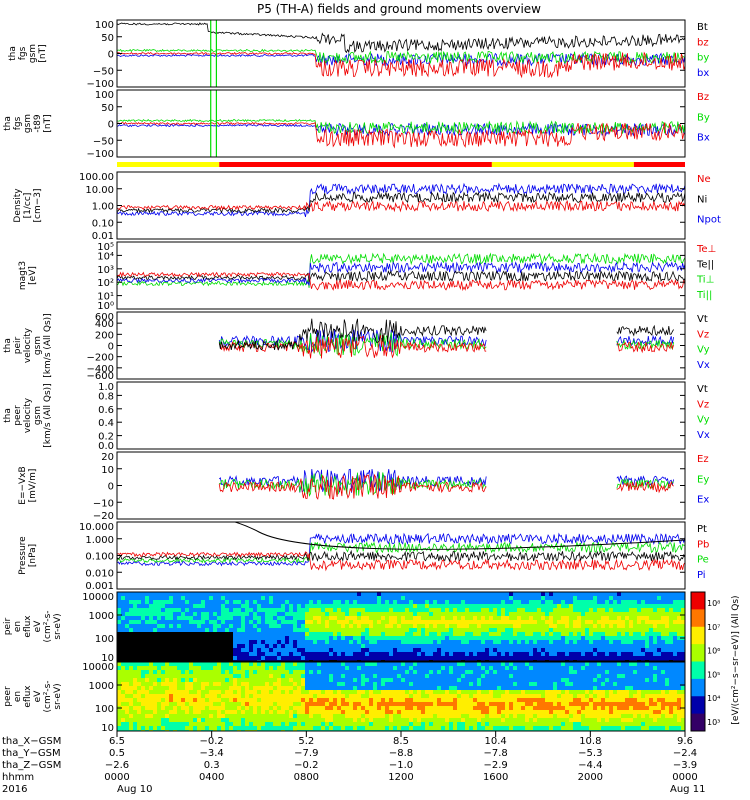  I want to click on legend-label: Vx, so click(703, 365).